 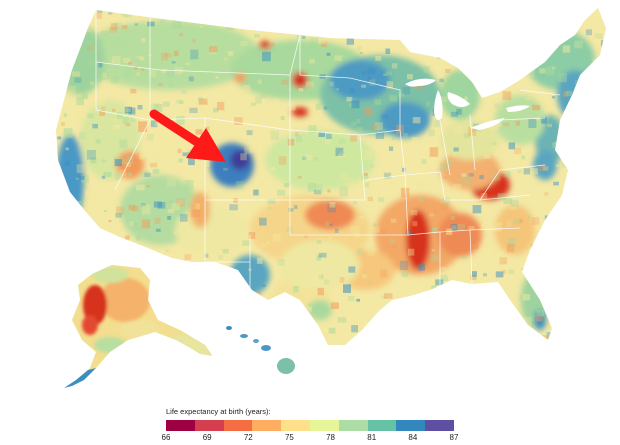 What do you see at coordinates (454, 437) in the screenshot?
I see `legend-tick-label: 87` at bounding box center [454, 437].